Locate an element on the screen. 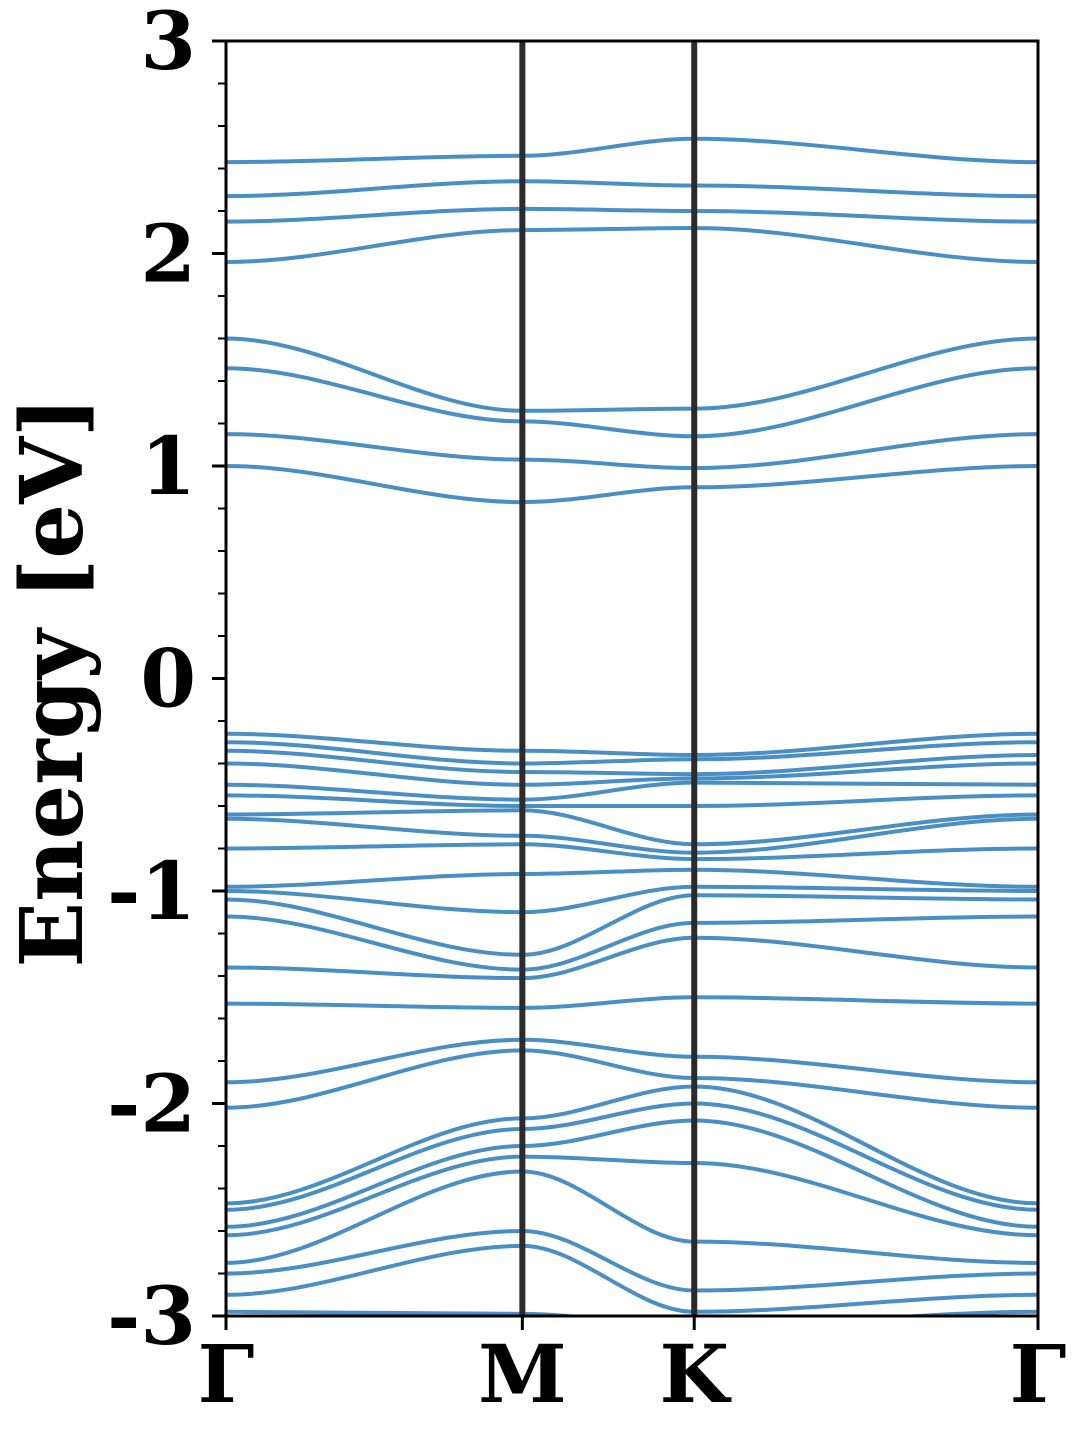 Image resolution: width=1080 pixels, height=1440 pixels. y-tick-label: 0 is located at coordinates (168, 679).